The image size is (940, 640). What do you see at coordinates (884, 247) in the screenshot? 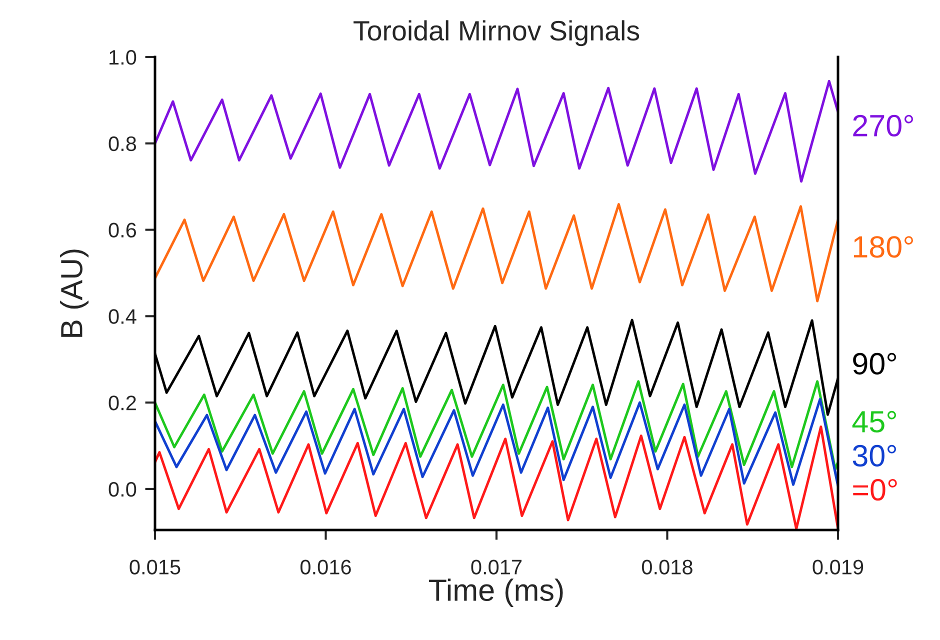
I see `series-label: 180°` at bounding box center [884, 247].